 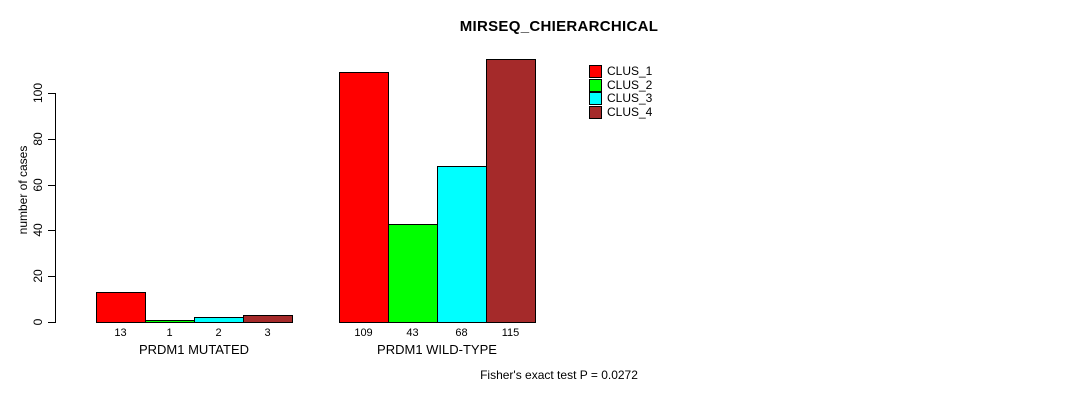 What do you see at coordinates (121, 307) in the screenshot?
I see `bar-clus_1-group1` at bounding box center [121, 307].